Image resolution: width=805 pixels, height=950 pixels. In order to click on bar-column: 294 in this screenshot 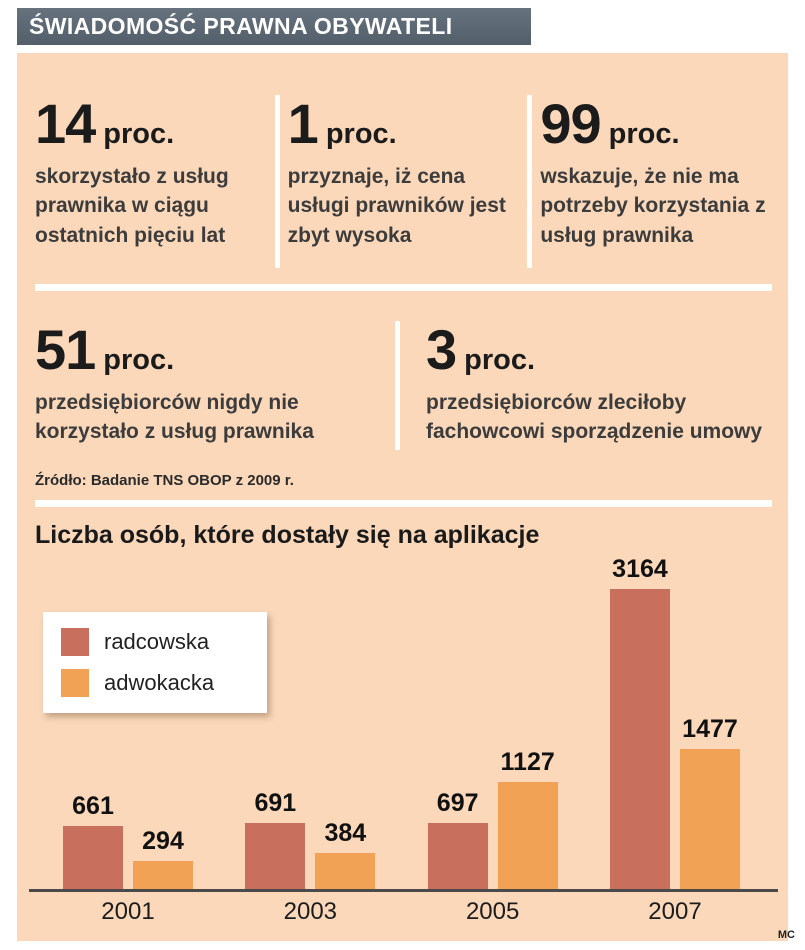, I will do `click(163, 858)`.